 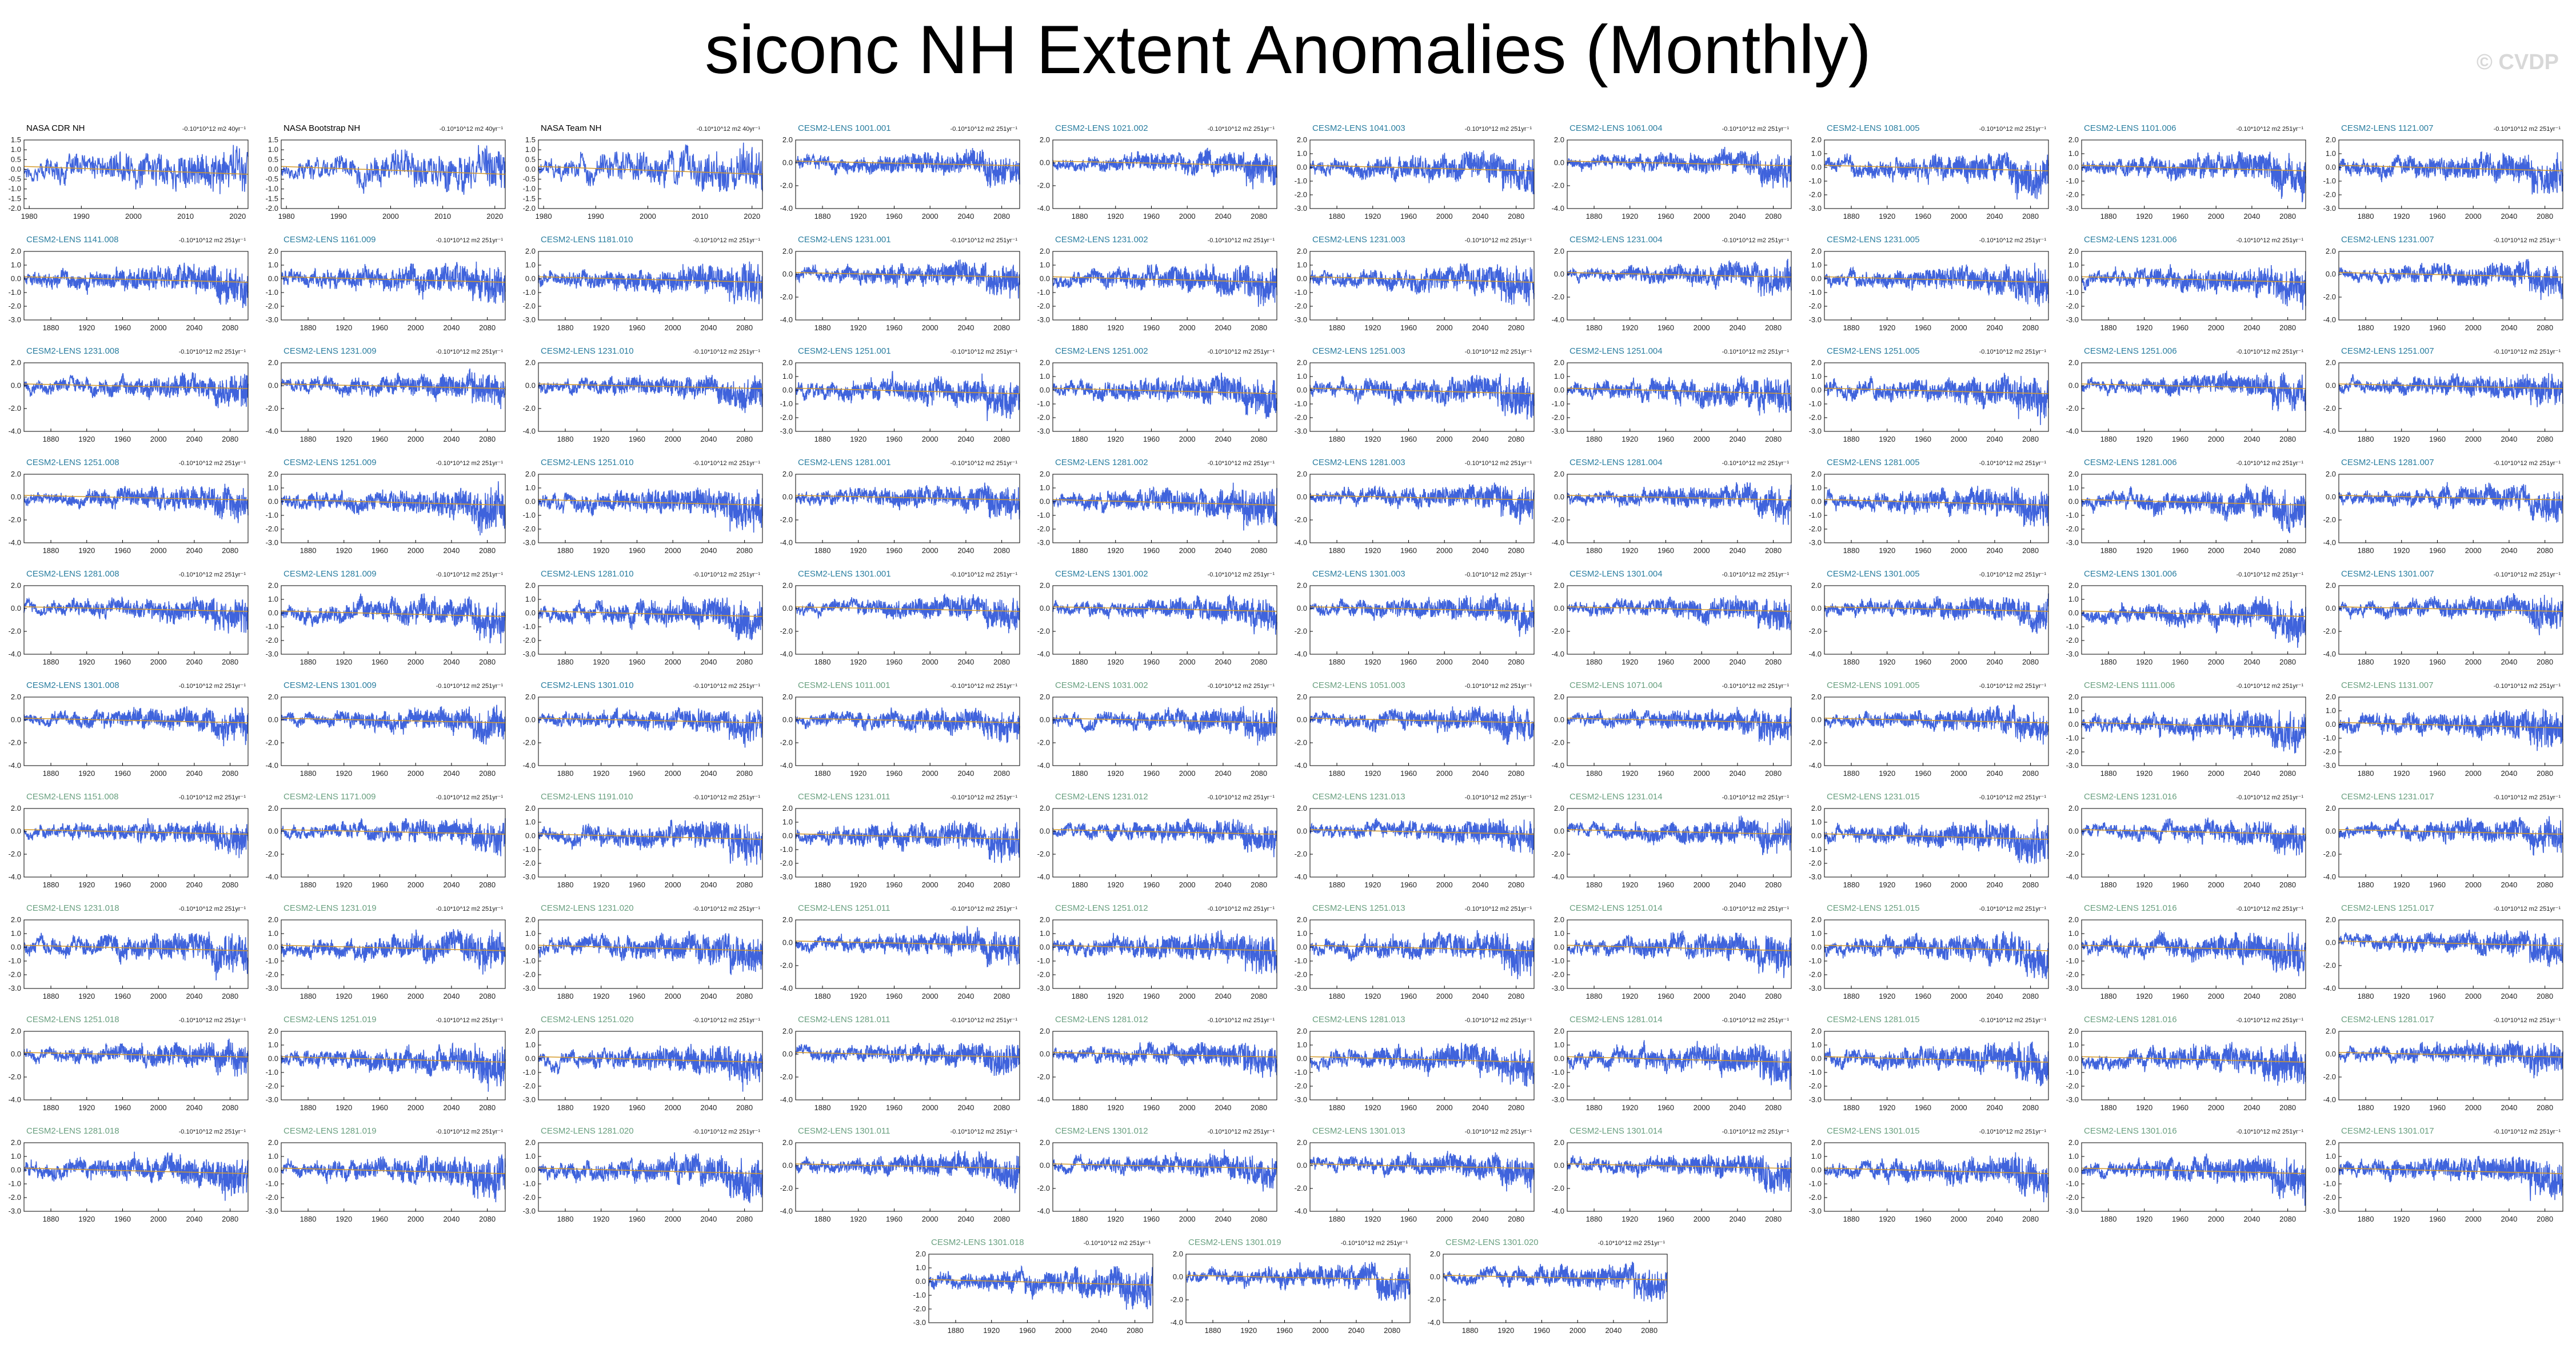 I want to click on panel-title: CESM2-LENS 1101.006, so click(x=2130, y=128).